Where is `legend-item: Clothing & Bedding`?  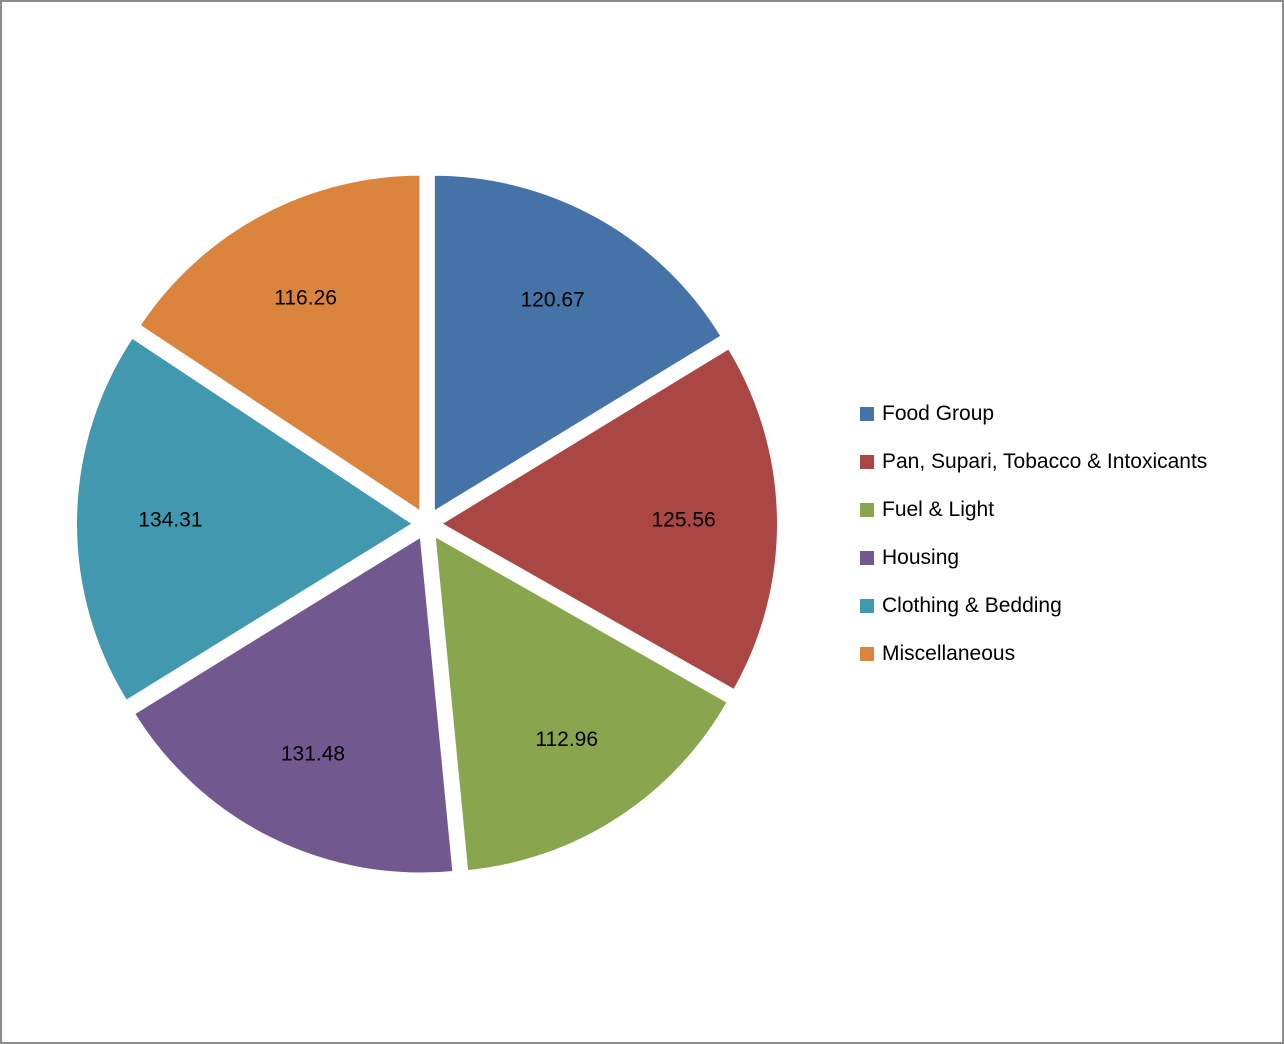 legend-item: Clothing & Bedding is located at coordinates (1033, 606).